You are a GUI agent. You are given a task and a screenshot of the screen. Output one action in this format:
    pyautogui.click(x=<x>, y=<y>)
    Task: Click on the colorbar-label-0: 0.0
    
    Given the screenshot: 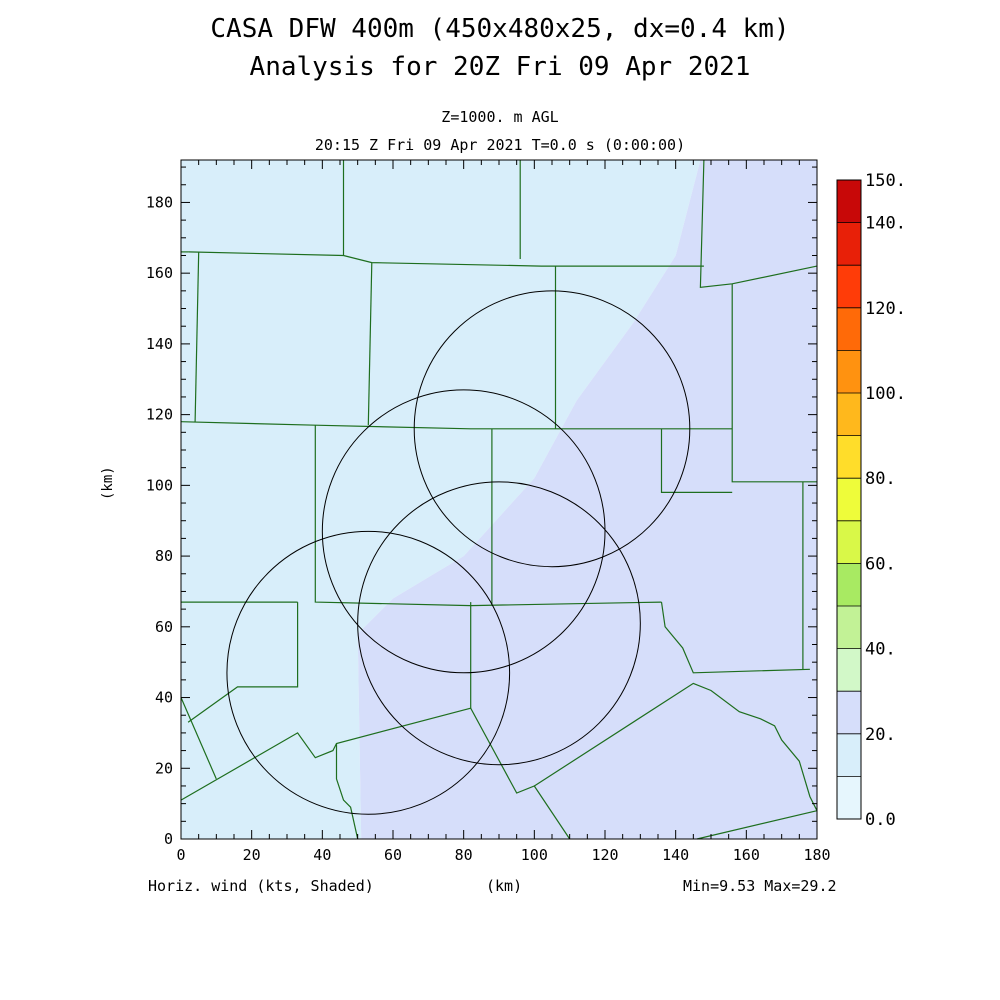 What is the action you would take?
    pyautogui.click(x=880, y=820)
    